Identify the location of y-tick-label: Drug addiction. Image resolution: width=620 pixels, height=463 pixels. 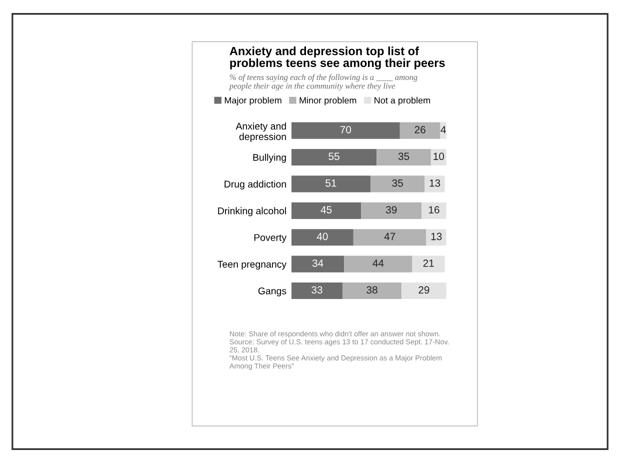
(255, 185).